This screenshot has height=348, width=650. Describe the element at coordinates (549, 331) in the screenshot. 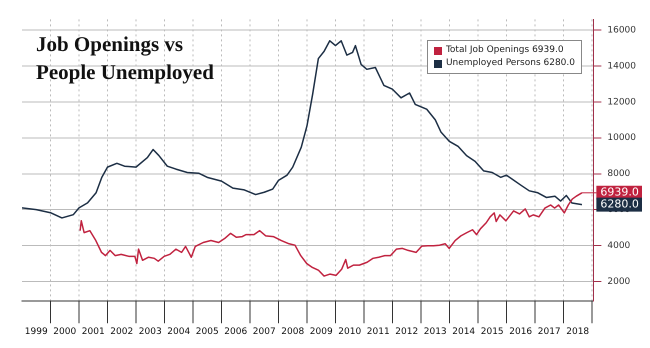

I see `x-tick-label: 2017` at that location.